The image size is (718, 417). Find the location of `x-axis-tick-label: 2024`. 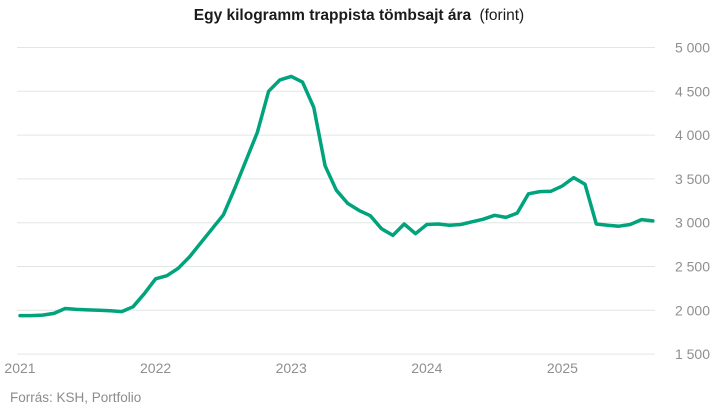

x-axis-tick-label: 2024 is located at coordinates (426, 368).